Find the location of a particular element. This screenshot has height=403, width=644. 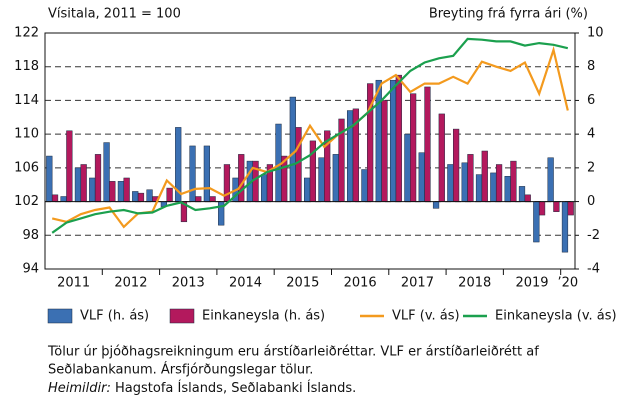

y-tick-label: 98 is located at coordinates (30, 235).